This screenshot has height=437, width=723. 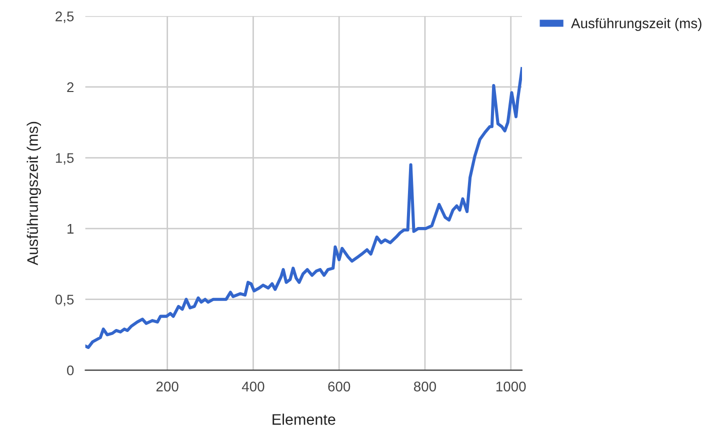 I want to click on y-tick-label: 1, so click(x=71, y=229).